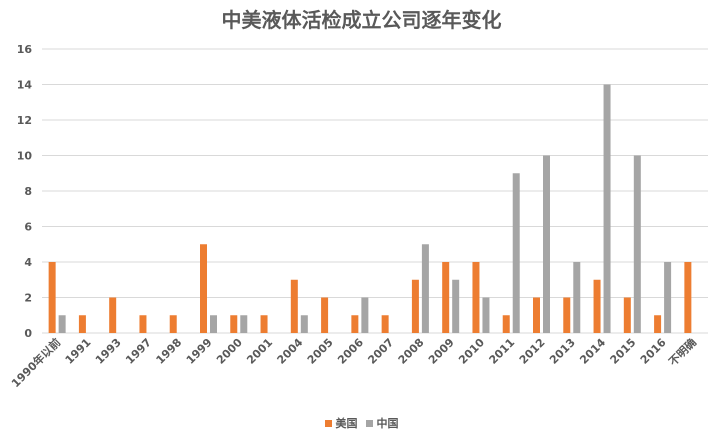  I want to click on x-tick-label: 2001, so click(259, 351).